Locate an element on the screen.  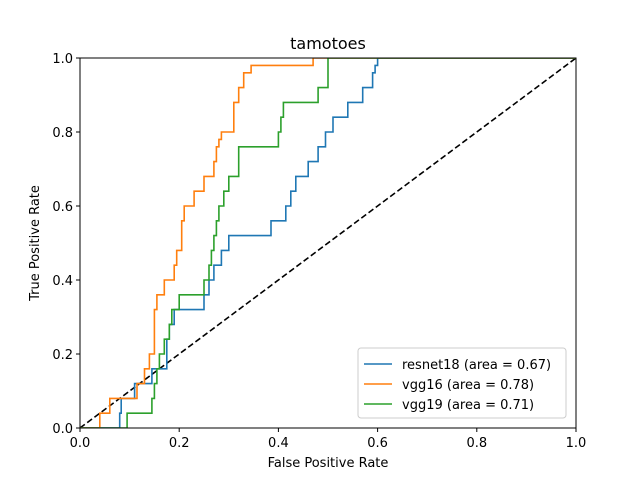
chart-title: tamotoes is located at coordinates (328, 43).